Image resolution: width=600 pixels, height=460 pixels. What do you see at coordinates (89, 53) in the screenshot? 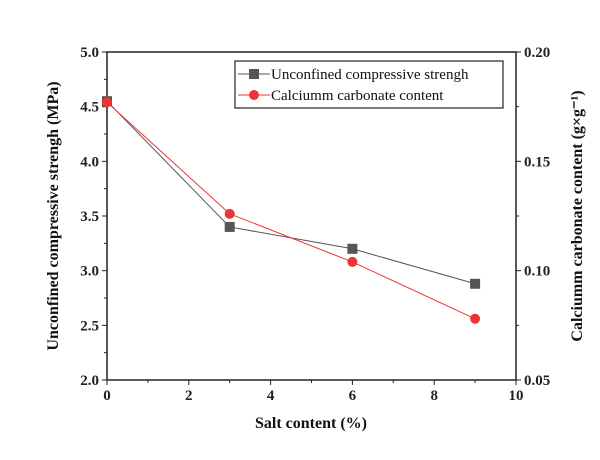
I see `y-tick-label: 5.0` at bounding box center [89, 53].